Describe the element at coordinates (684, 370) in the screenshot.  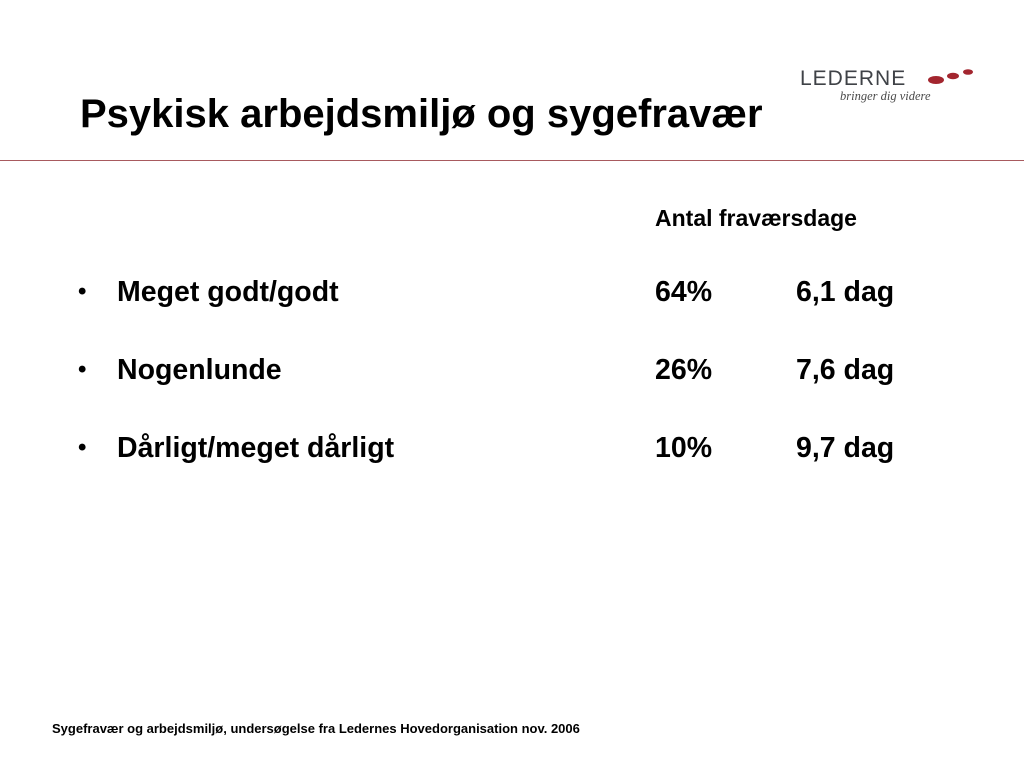
I see `list-item-percent: 26%` at that location.